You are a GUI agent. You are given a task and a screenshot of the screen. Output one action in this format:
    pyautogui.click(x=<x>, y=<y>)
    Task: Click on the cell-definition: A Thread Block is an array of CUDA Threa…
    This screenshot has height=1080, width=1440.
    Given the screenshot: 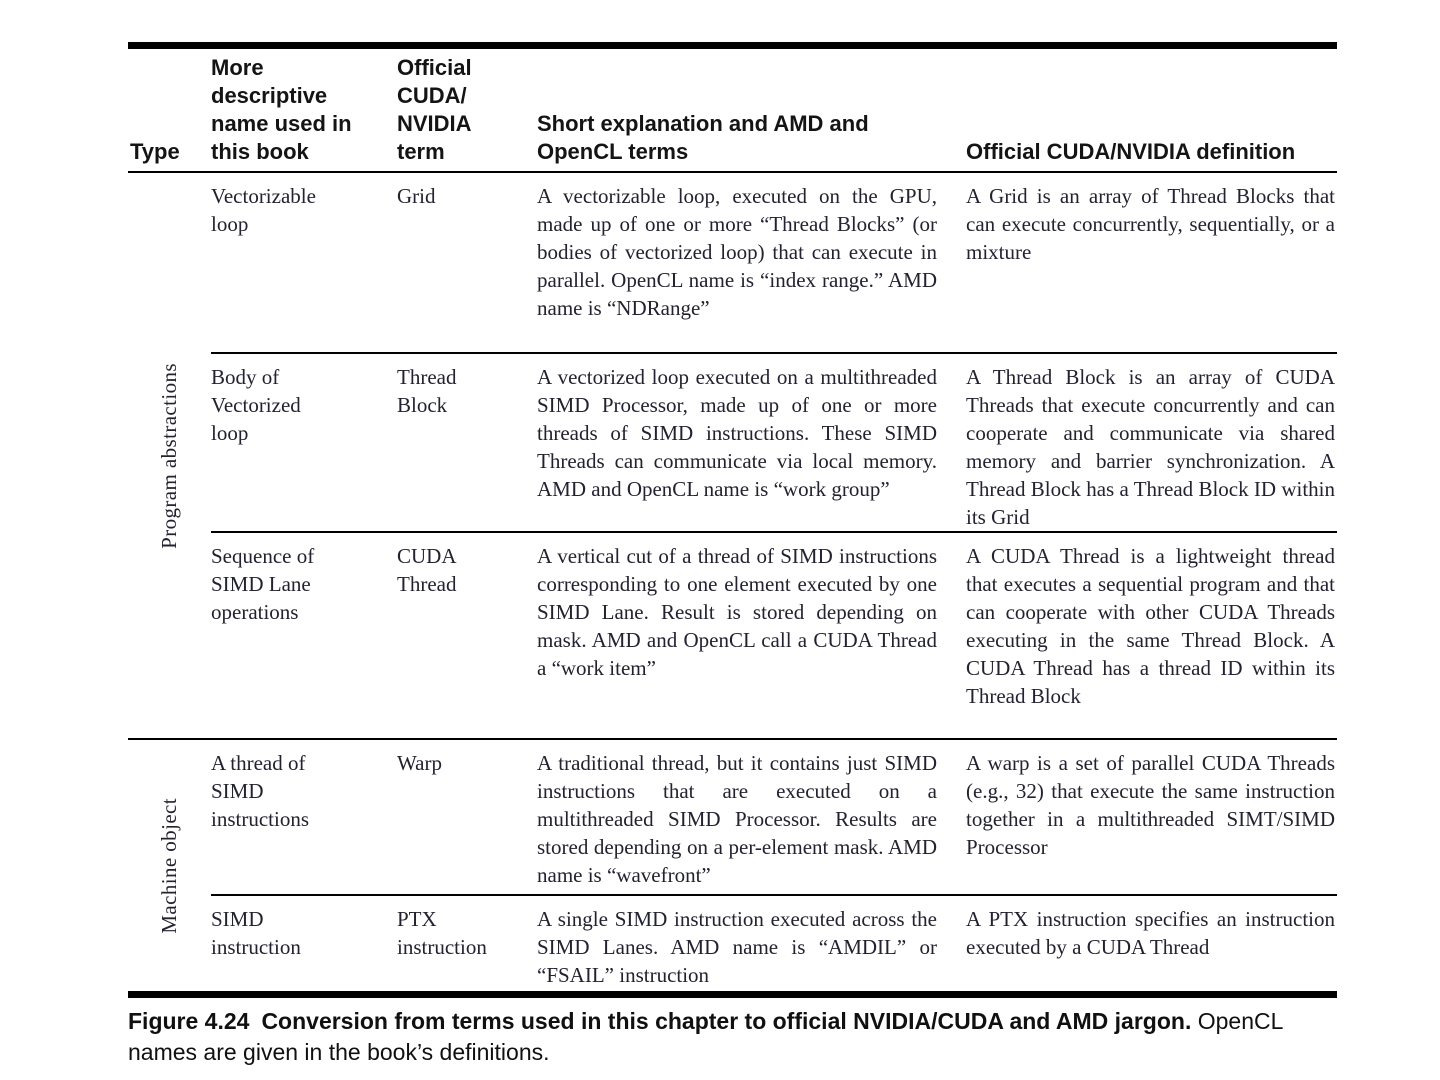 What is the action you would take?
    pyautogui.click(x=1150, y=447)
    